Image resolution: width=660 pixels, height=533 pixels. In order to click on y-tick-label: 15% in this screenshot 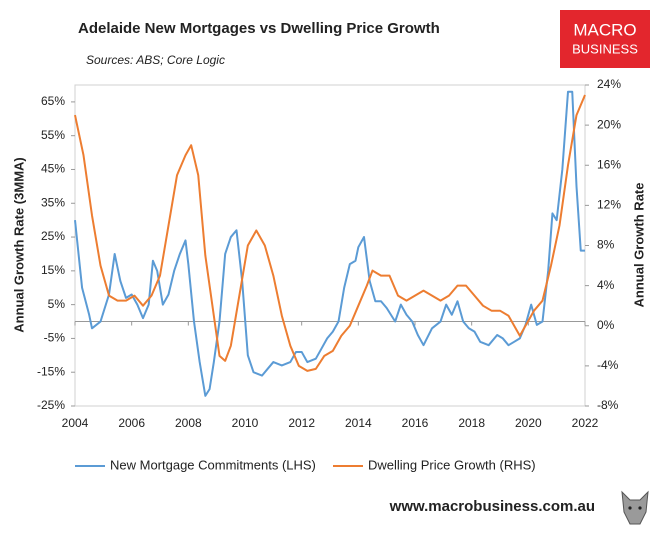, I will do `click(53, 270)`.